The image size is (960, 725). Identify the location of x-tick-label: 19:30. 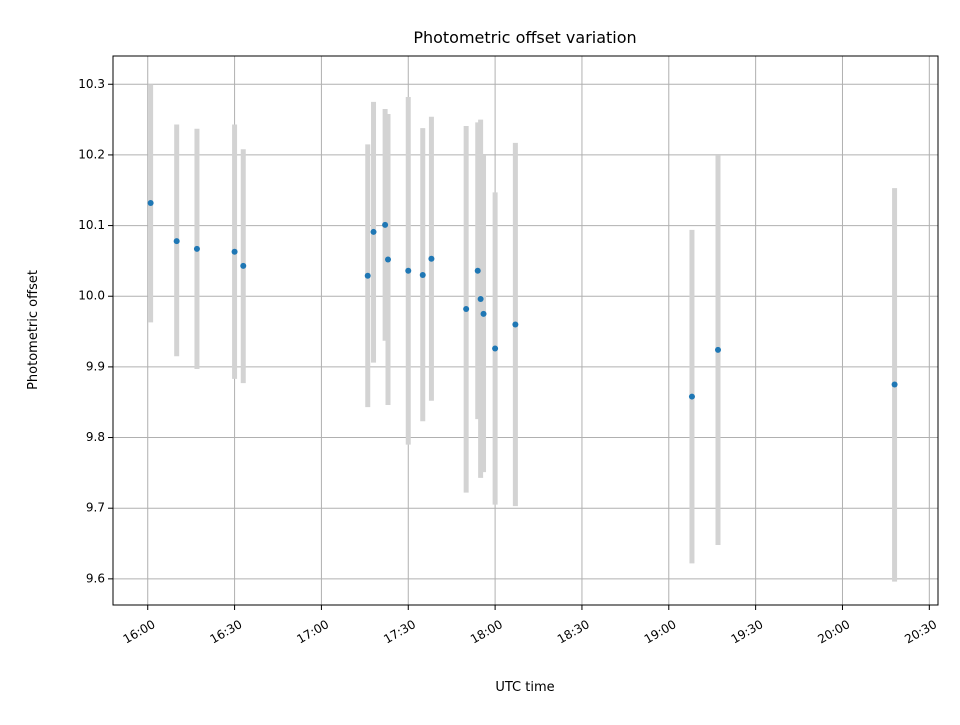
(747, 631).